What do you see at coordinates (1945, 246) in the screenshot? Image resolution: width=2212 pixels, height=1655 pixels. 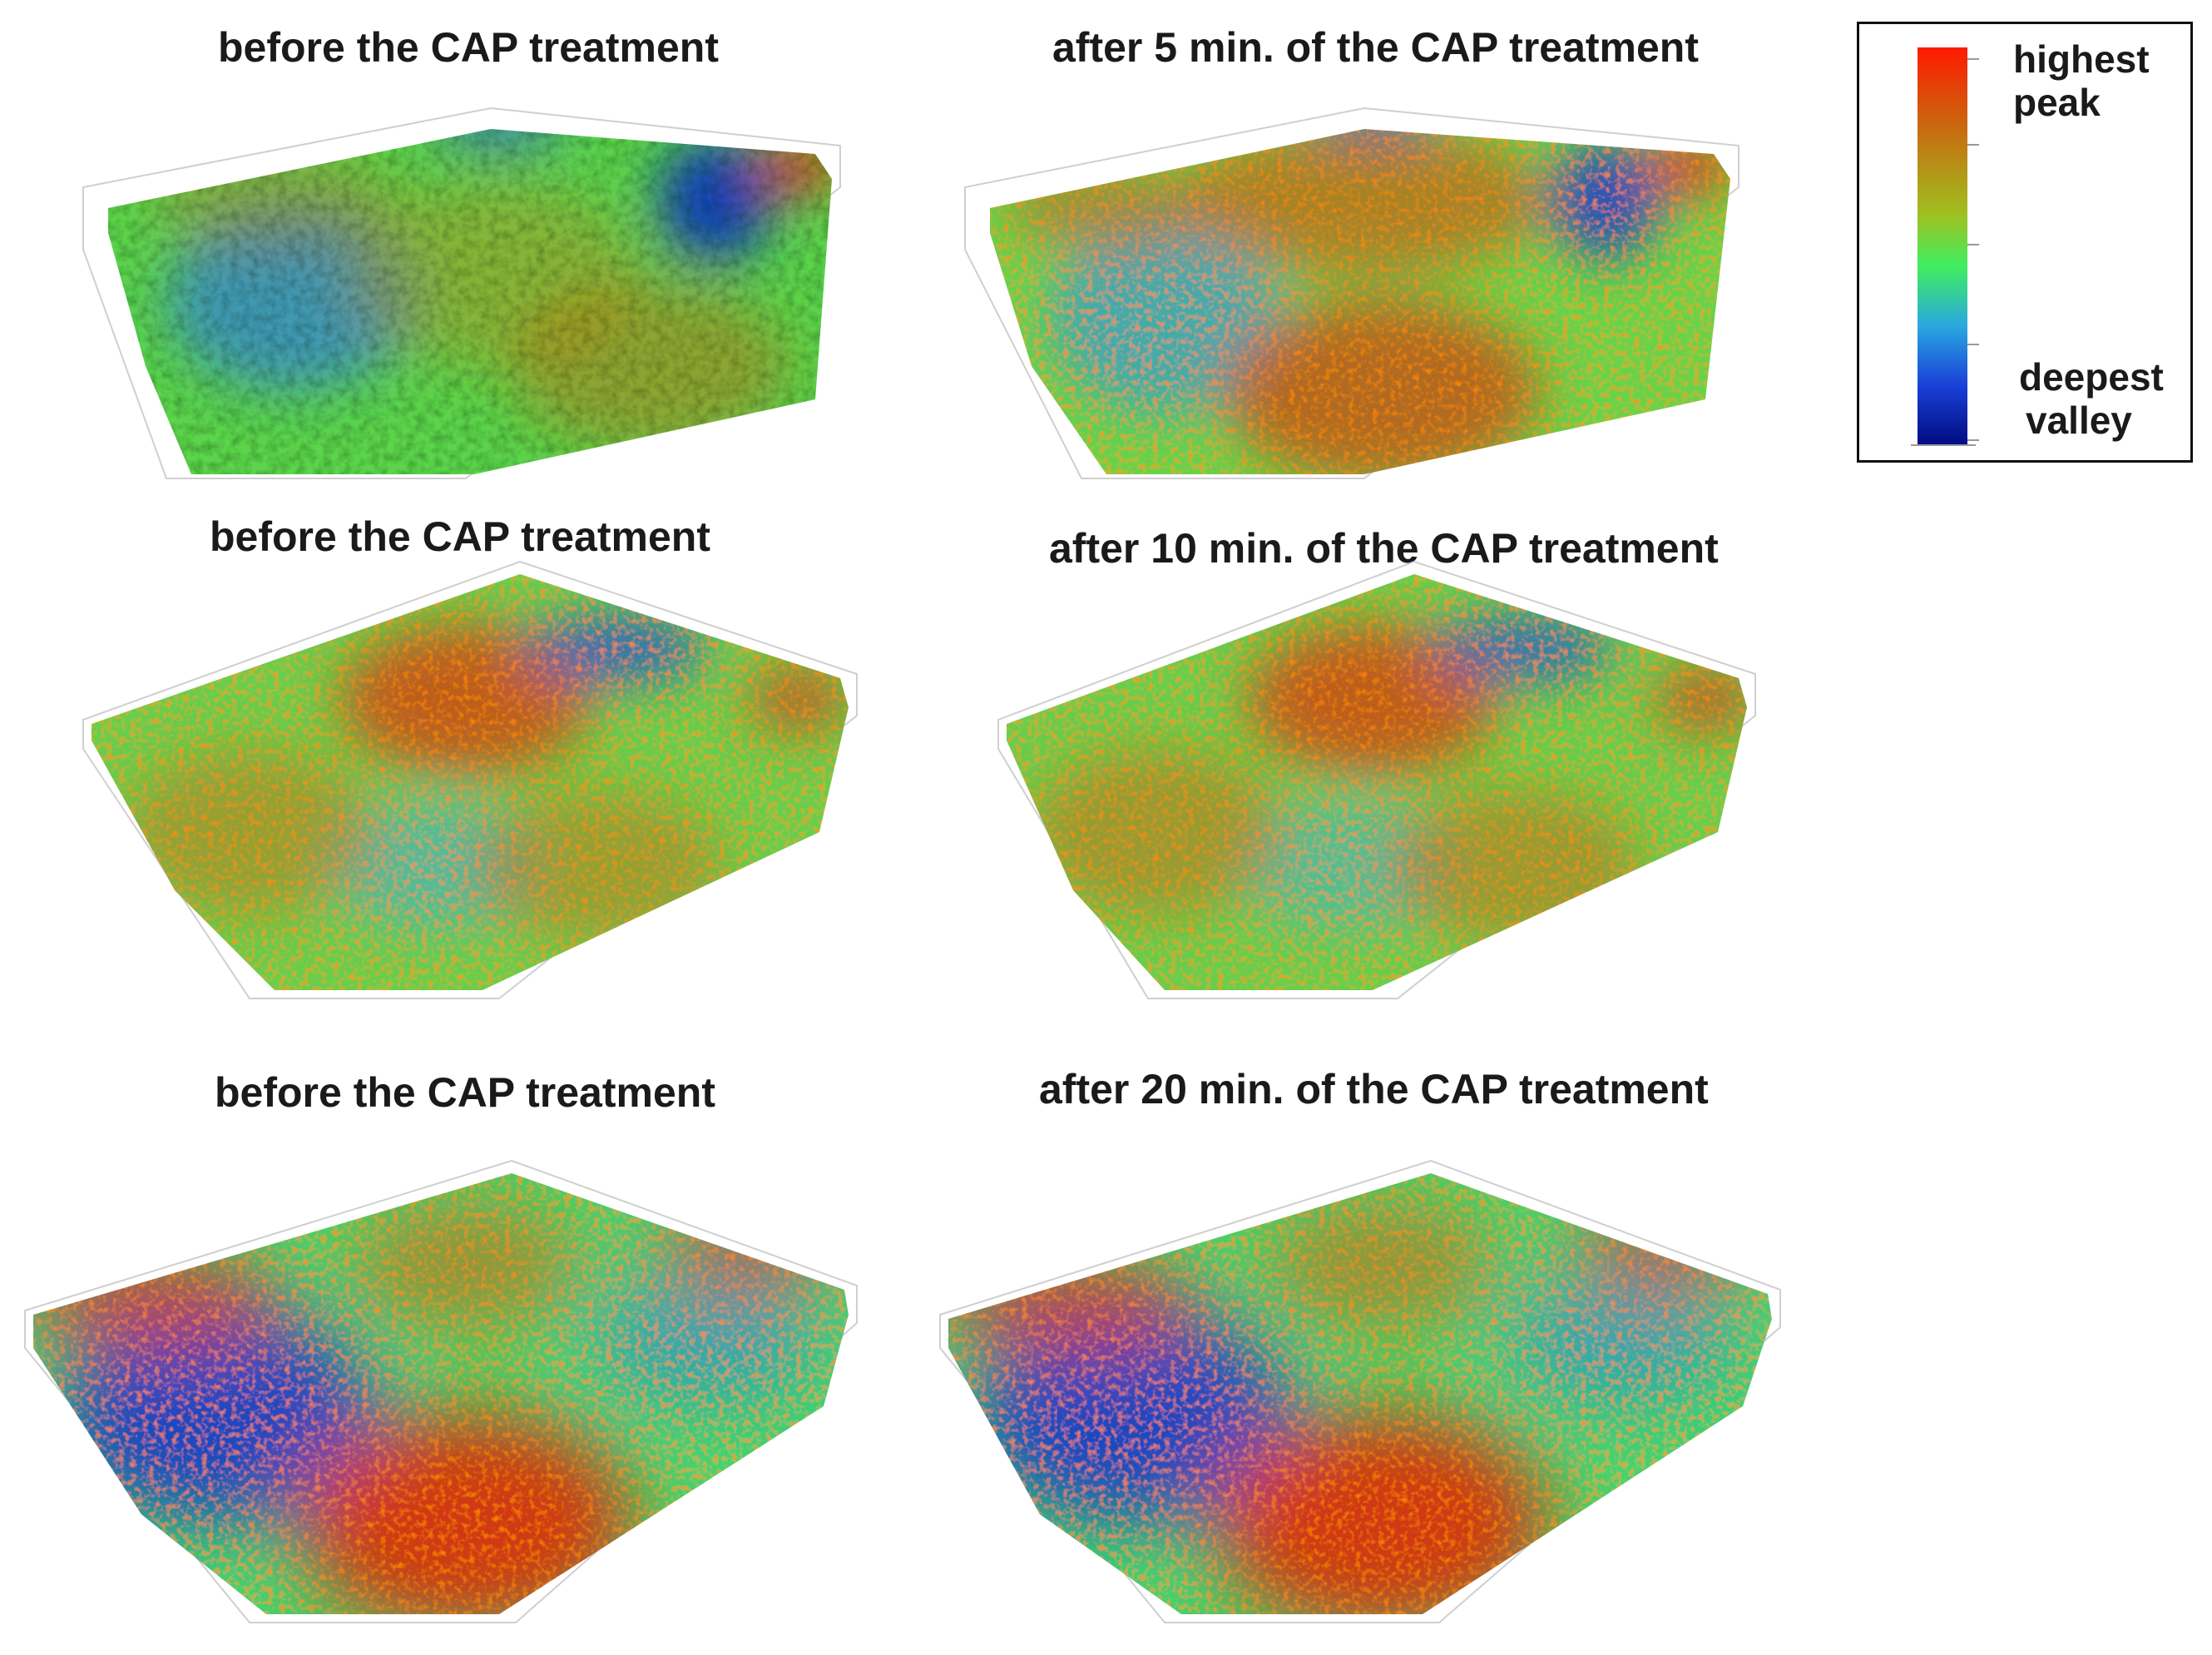 I see `colorbar` at bounding box center [1945, 246].